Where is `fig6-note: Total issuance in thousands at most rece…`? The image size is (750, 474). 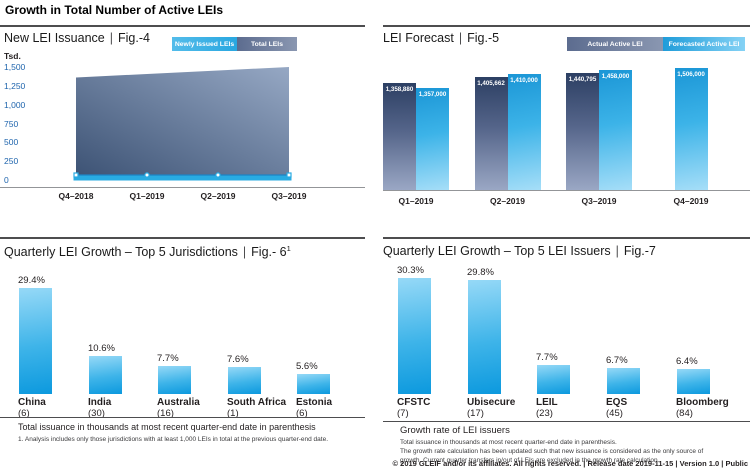
fig6-note: Total issuance in thousands at most rece… is located at coordinates (167, 427).